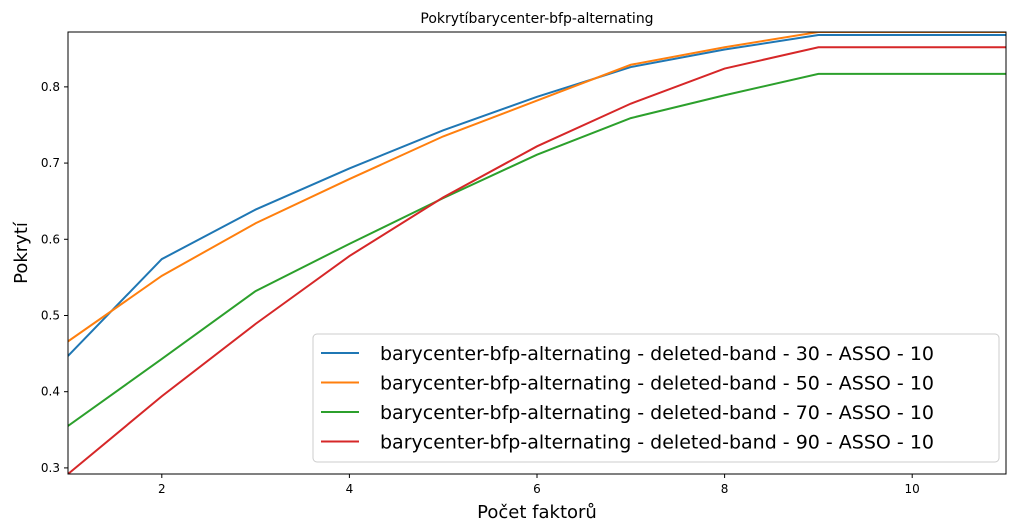 The width and height of the screenshot is (1016, 532). Describe the element at coordinates (50, 163) in the screenshot. I see `y-tick-label: 0.7` at that location.